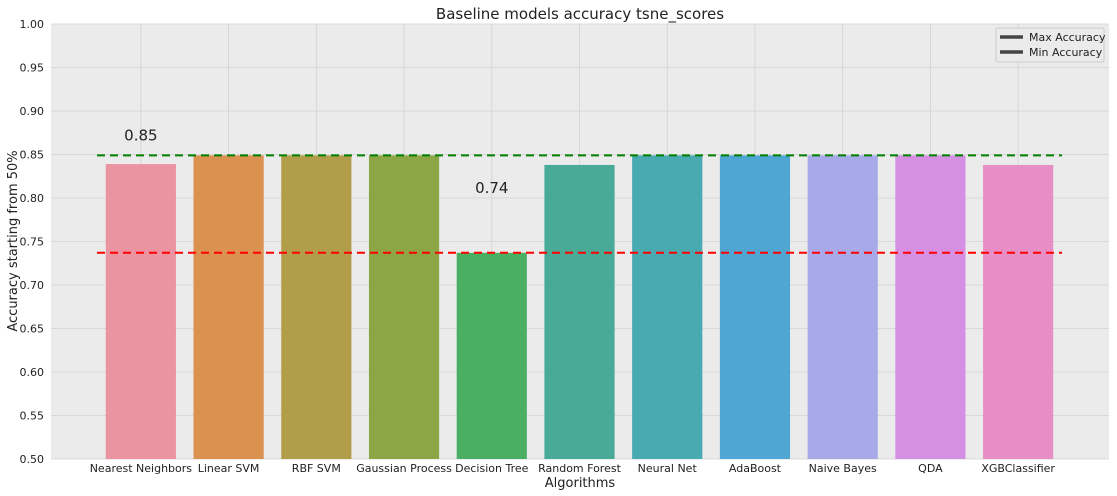 The height and width of the screenshot is (496, 1117). I want to click on bar-nearest-neighbors, so click(140, 311).